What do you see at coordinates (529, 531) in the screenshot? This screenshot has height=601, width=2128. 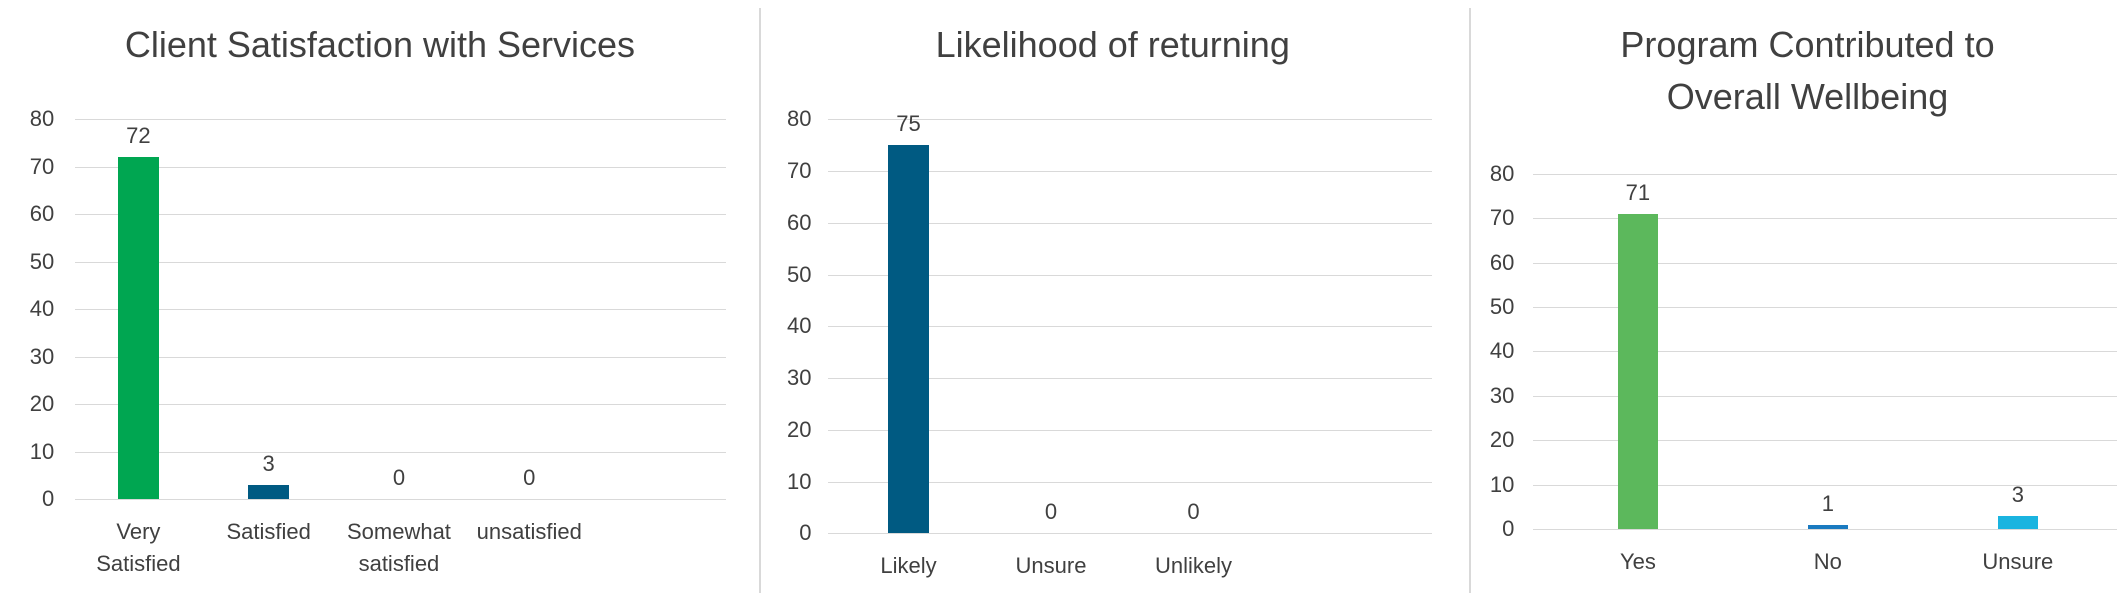 I see `x-tick-label: unsatisfied` at bounding box center [529, 531].